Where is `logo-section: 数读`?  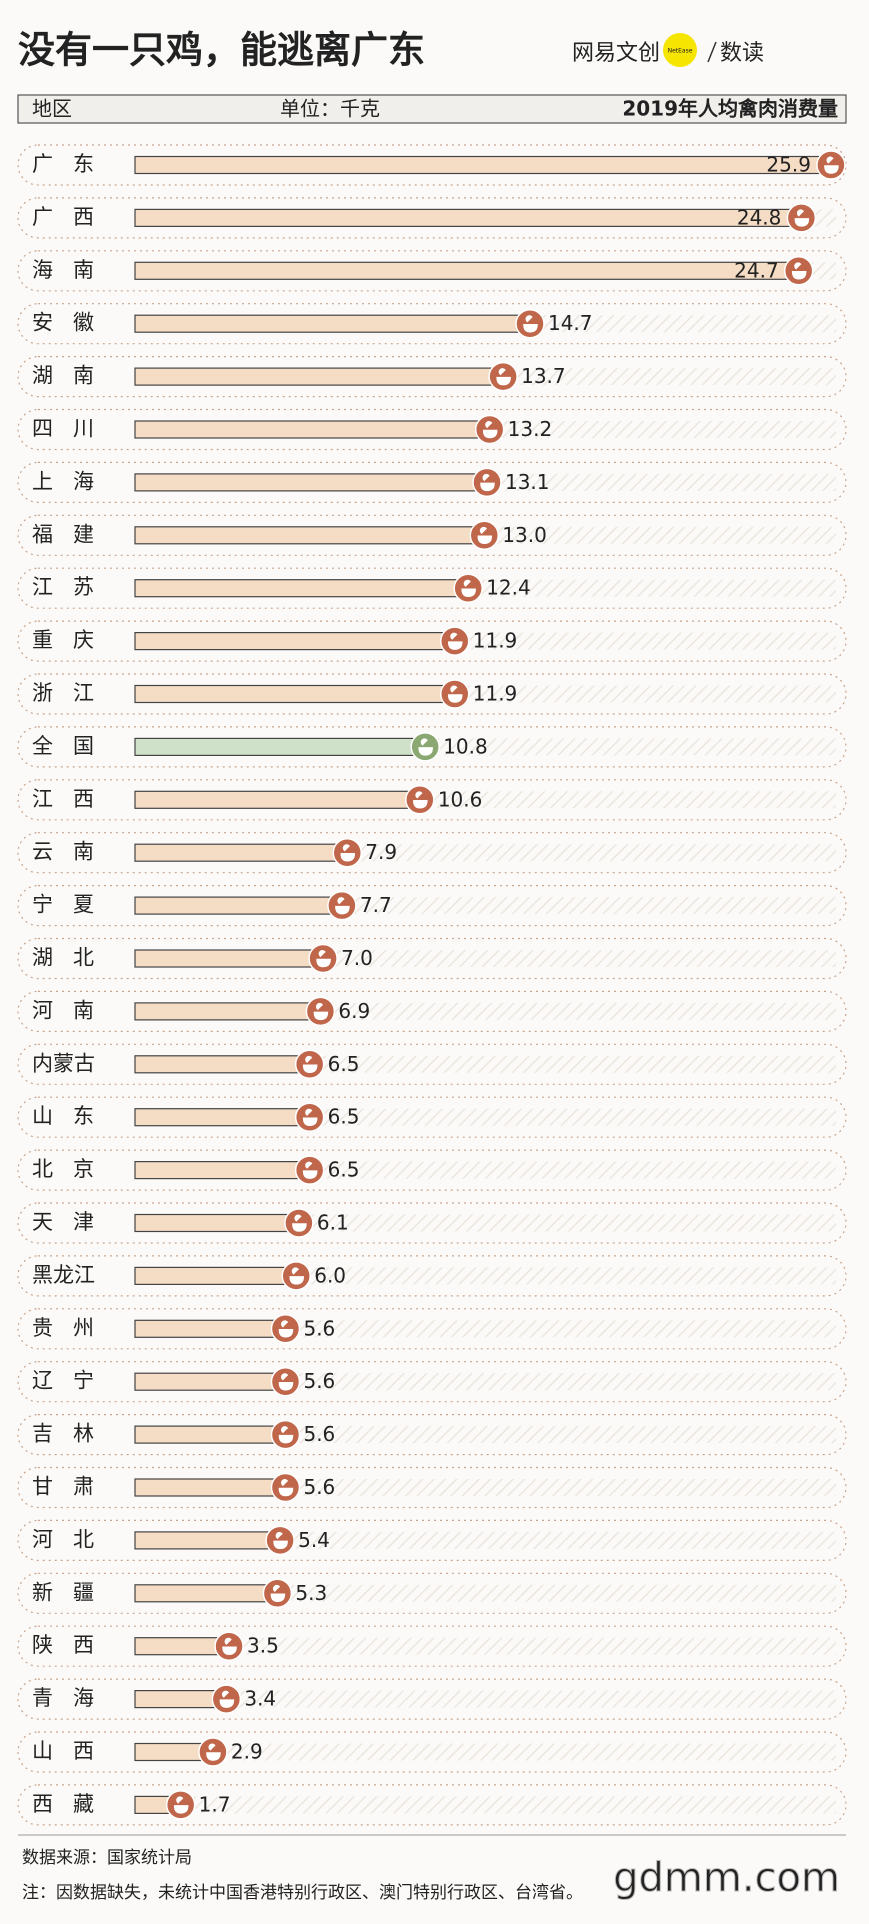
logo-section: 数读 is located at coordinates (742, 53).